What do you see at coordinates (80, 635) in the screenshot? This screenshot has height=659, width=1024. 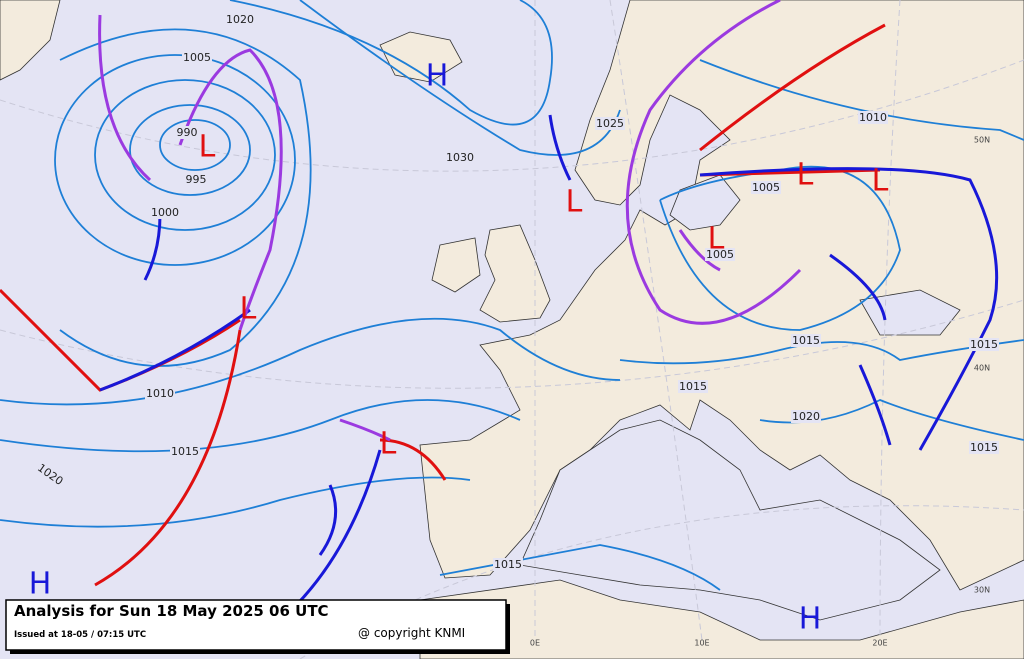 I see `legend-issued: Issued at 18-05 / 07:15 UTC` at bounding box center [80, 635].